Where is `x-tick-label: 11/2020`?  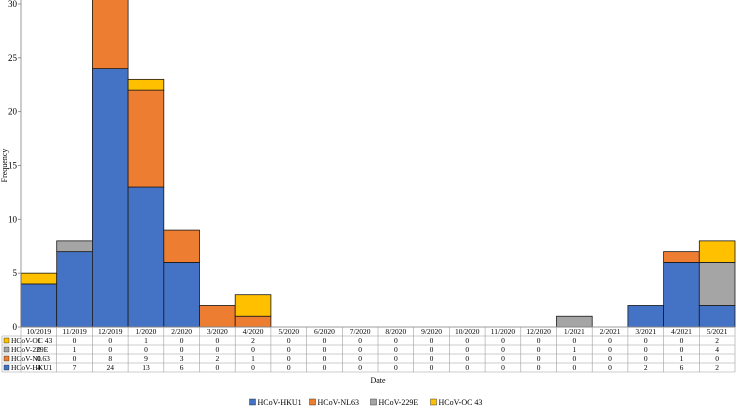
x-tick-label: 11/2020 is located at coordinates (503, 331).